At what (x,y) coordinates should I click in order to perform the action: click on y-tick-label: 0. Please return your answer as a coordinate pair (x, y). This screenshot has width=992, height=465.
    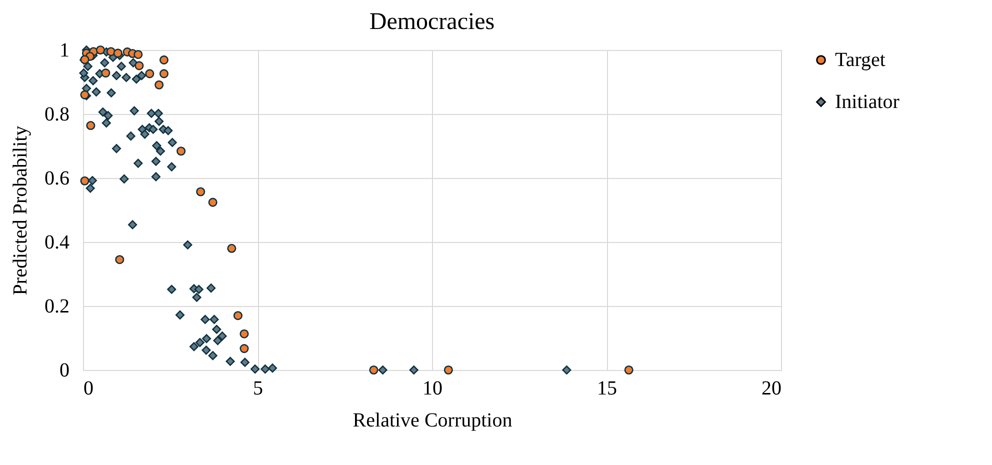
    Looking at the image, I should click on (65, 371).